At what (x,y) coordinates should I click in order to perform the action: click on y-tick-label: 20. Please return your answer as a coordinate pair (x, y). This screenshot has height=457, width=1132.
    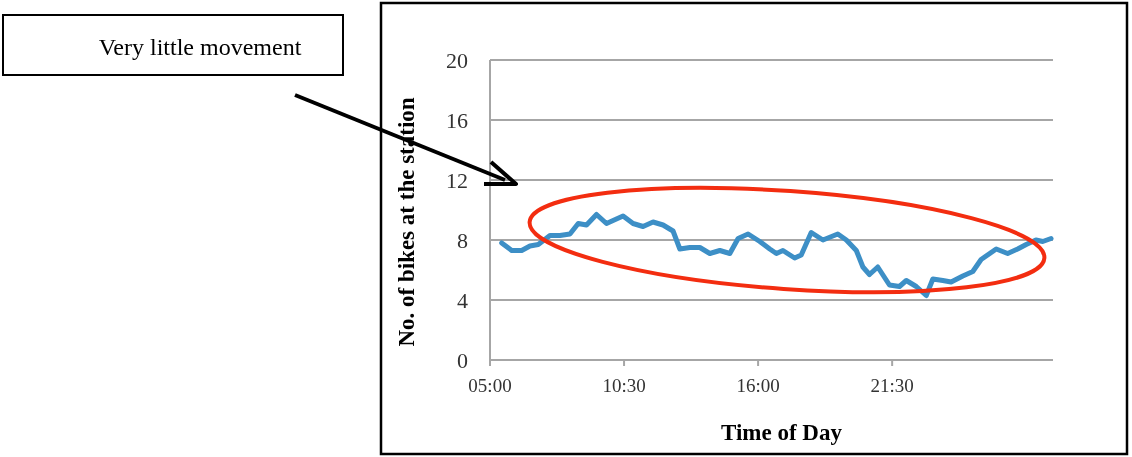
    Looking at the image, I should click on (457, 60).